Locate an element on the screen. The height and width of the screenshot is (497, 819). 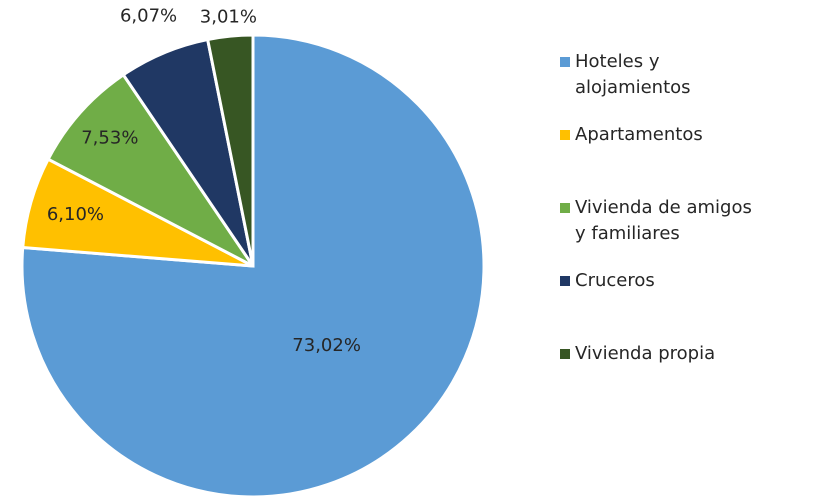
data-label: 6,10% is located at coordinates (75, 214).